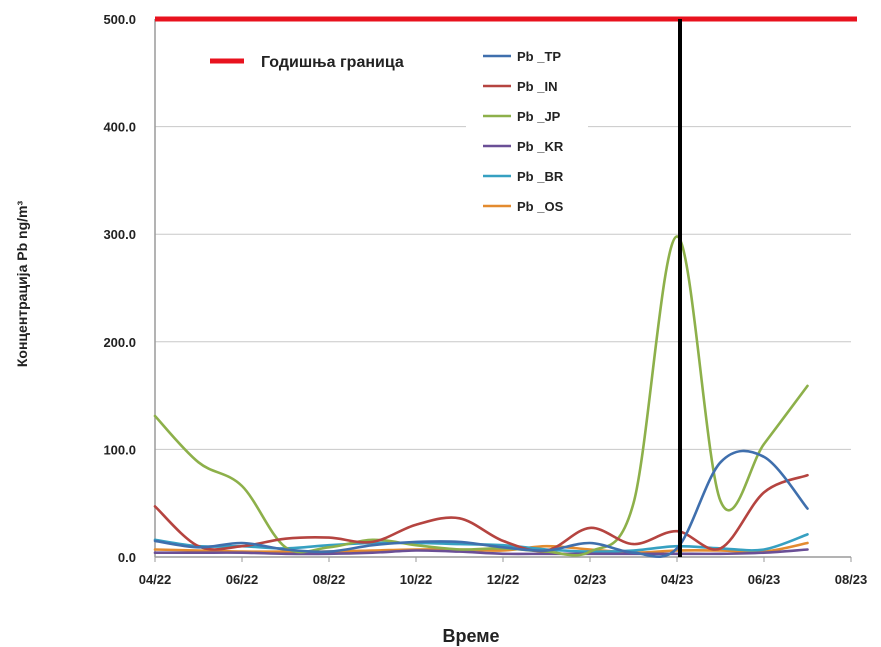 This screenshot has width=881, height=647. I want to click on x-tick-label: 08/22, so click(329, 579).